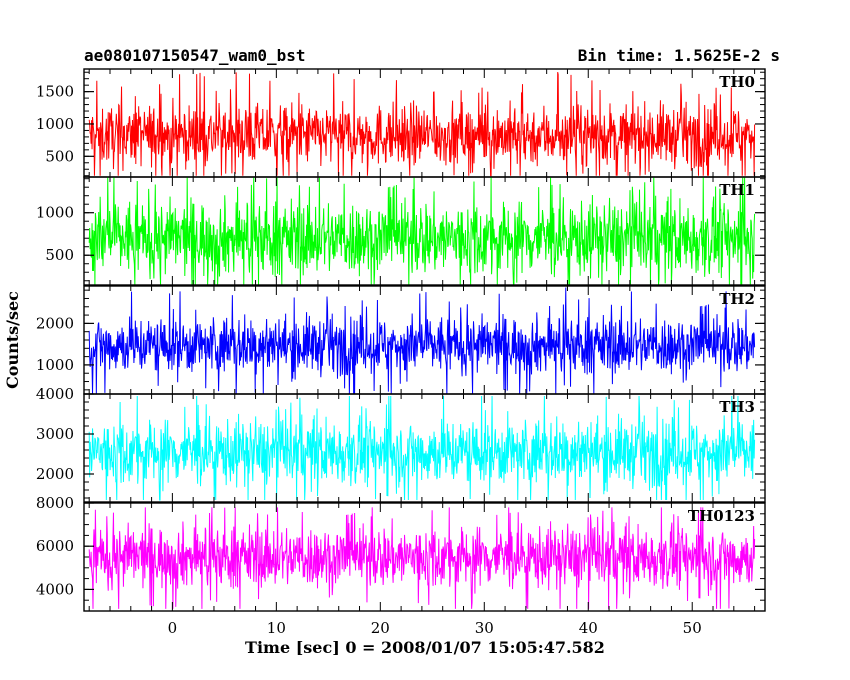 Image resolution: width=850 pixels, height=680 pixels. I want to click on x-tick-label: 40, so click(588, 628).